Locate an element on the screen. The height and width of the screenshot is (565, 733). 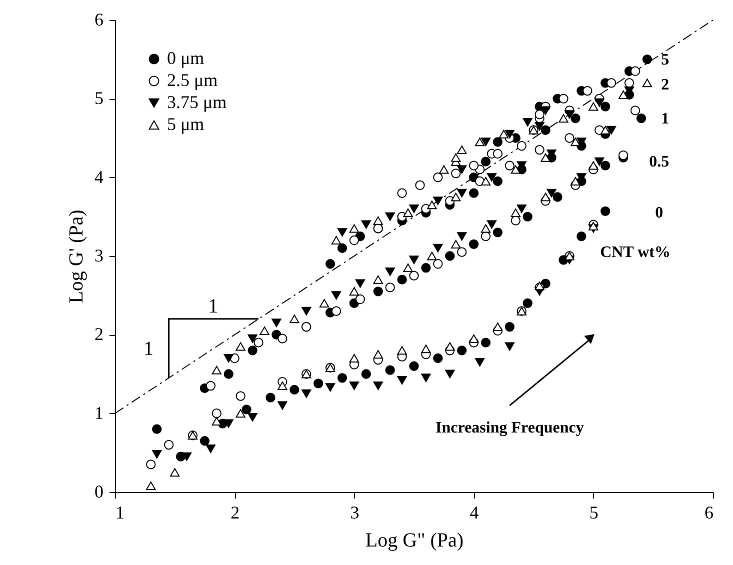
y-axis-title: Log G' (Pa) is located at coordinates (77, 257).